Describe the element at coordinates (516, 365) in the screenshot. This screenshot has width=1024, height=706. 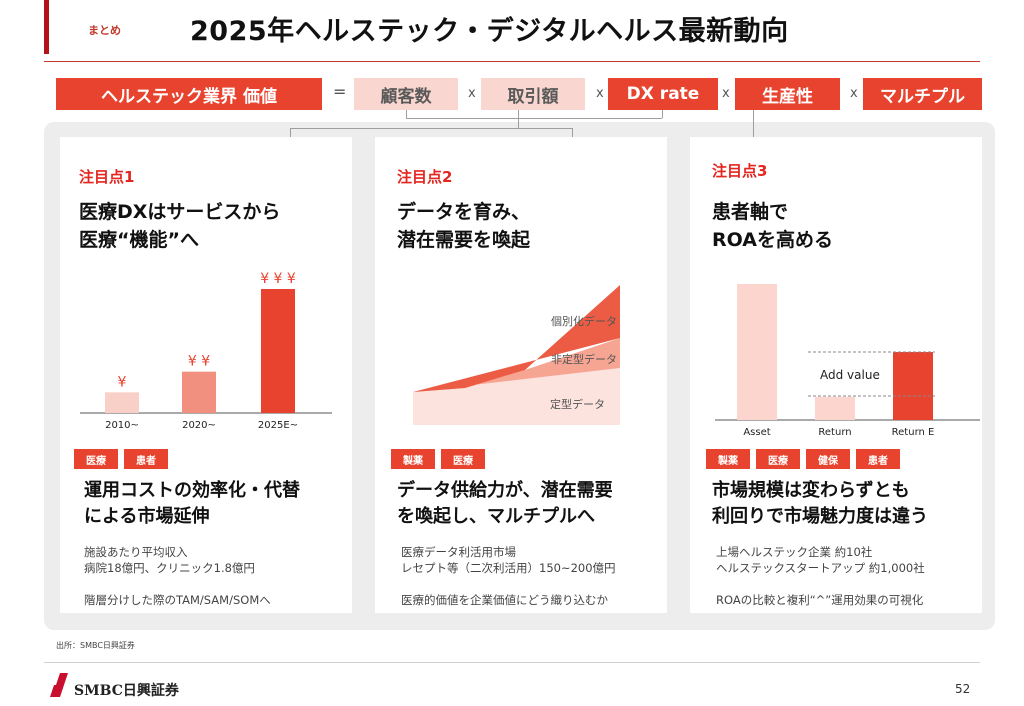
I see `area-unstructured-data` at that location.